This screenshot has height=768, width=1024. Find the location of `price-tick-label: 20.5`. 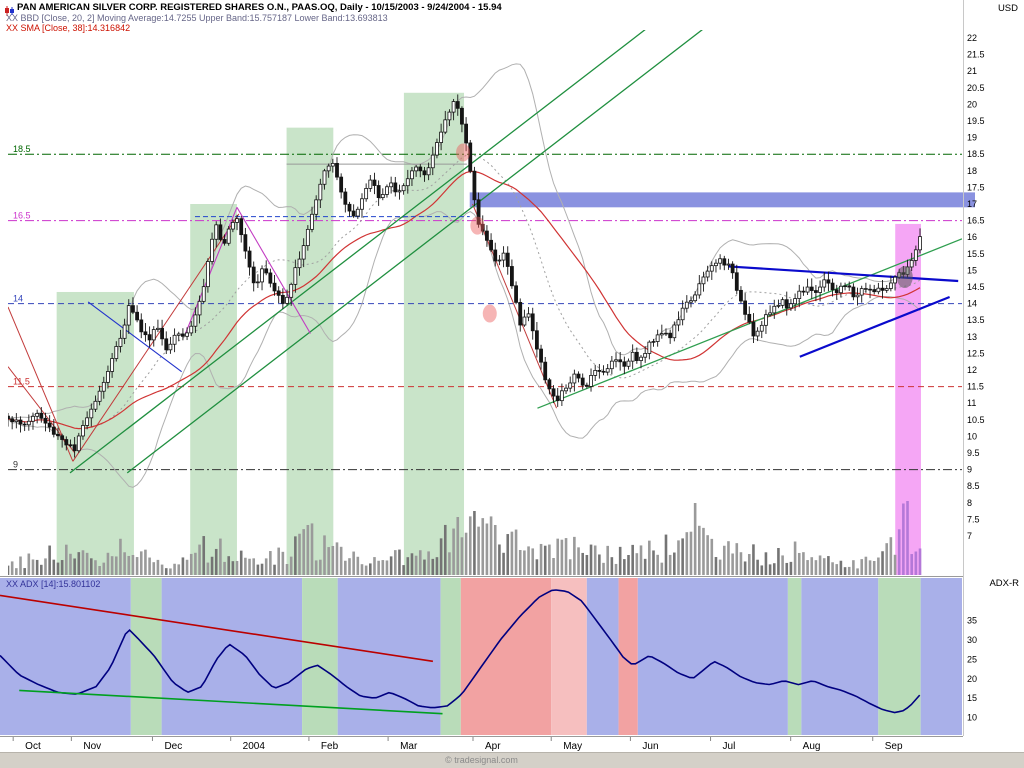

price-tick-label: 20.5 is located at coordinates (976, 88).